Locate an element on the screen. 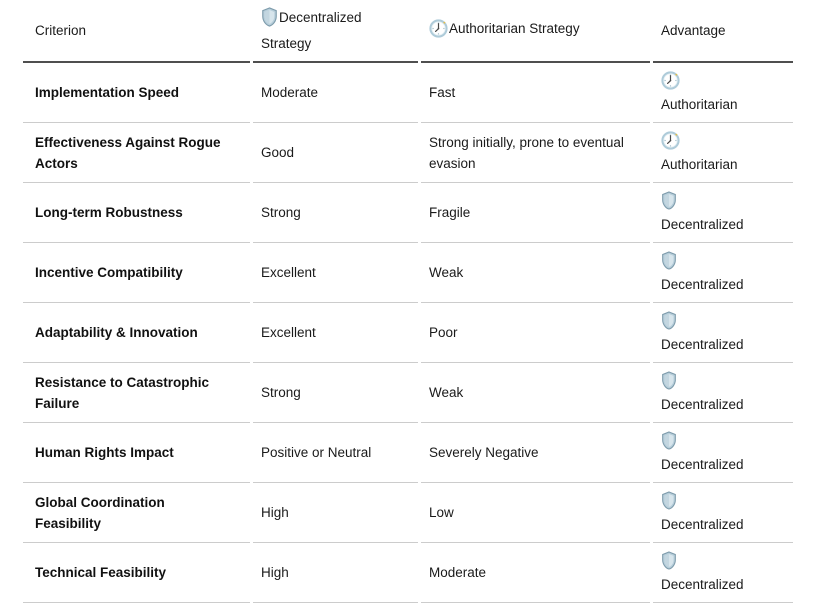 The height and width of the screenshot is (614, 815). criterion-label: Implementation Speed is located at coordinates (107, 92).